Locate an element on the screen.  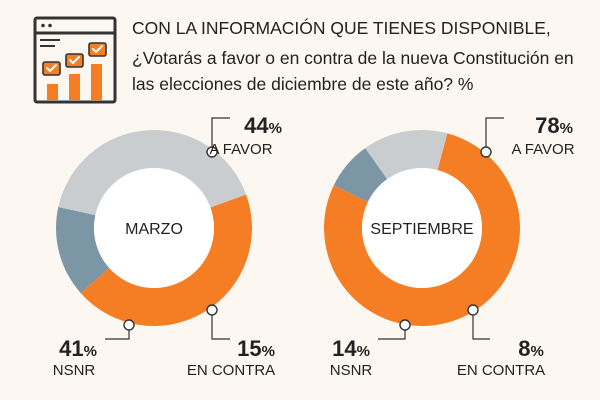
survey-chart-icon is located at coordinates (75, 60).